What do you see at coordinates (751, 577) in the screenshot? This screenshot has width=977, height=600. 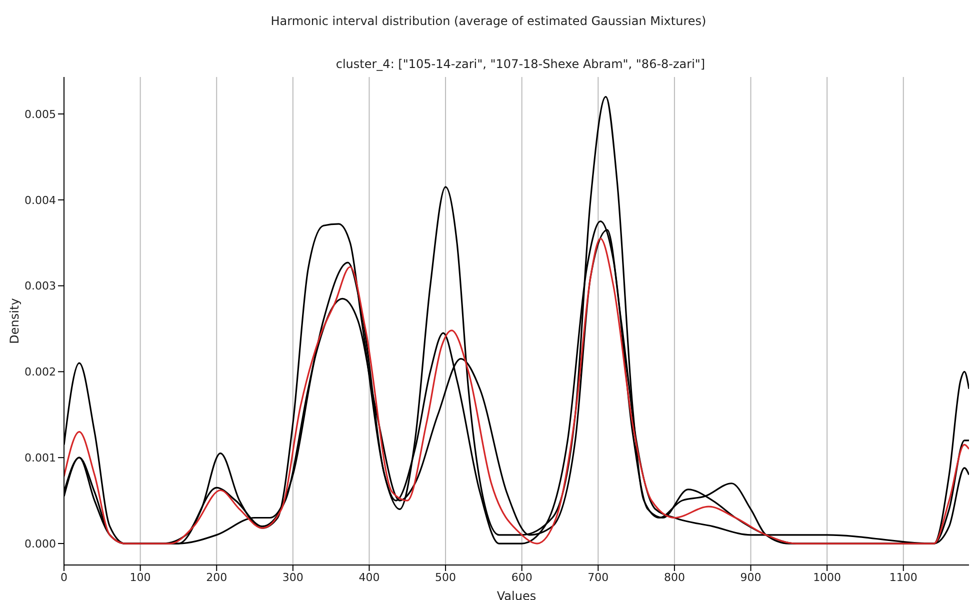 I see `x-tick-label: 900` at bounding box center [751, 577].